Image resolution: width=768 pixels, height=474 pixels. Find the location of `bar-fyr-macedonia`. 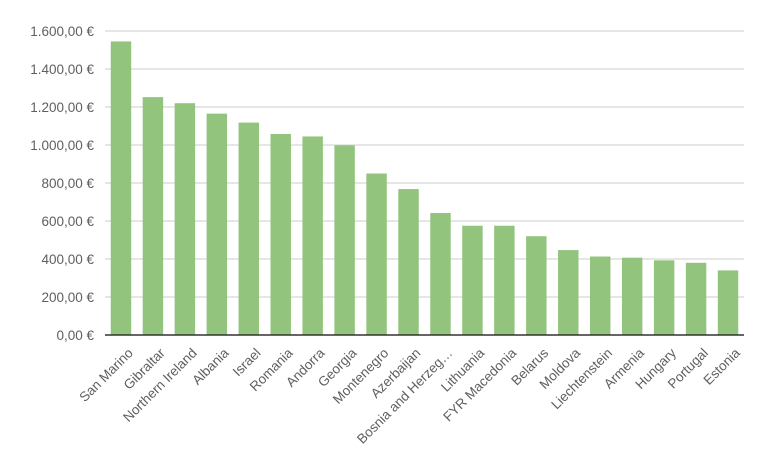

bar-fyr-macedonia is located at coordinates (504, 280).